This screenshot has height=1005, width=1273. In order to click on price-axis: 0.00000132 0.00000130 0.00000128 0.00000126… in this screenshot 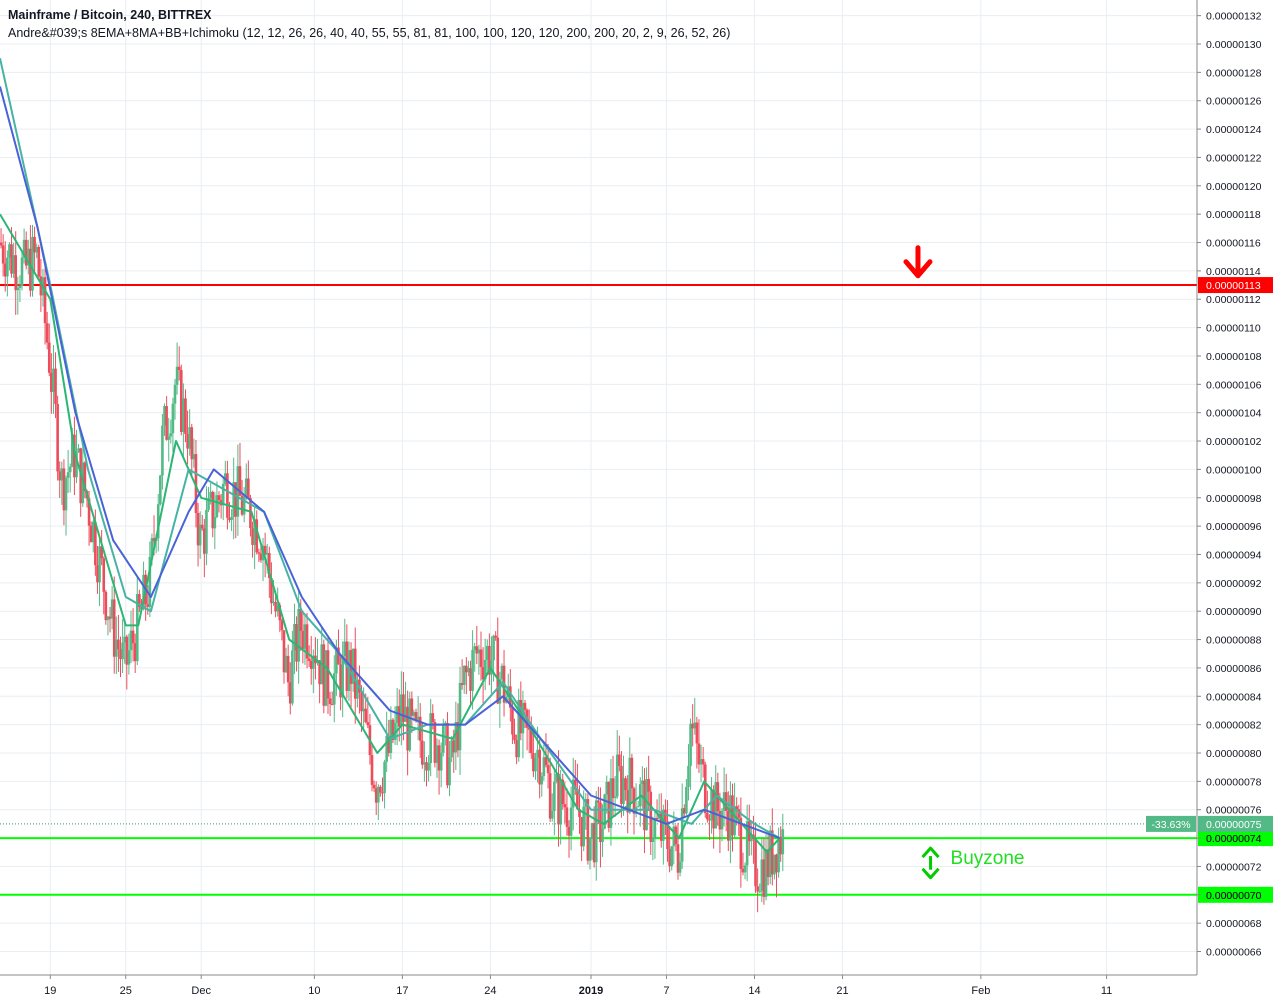, I will do `click(1229, 487)`.